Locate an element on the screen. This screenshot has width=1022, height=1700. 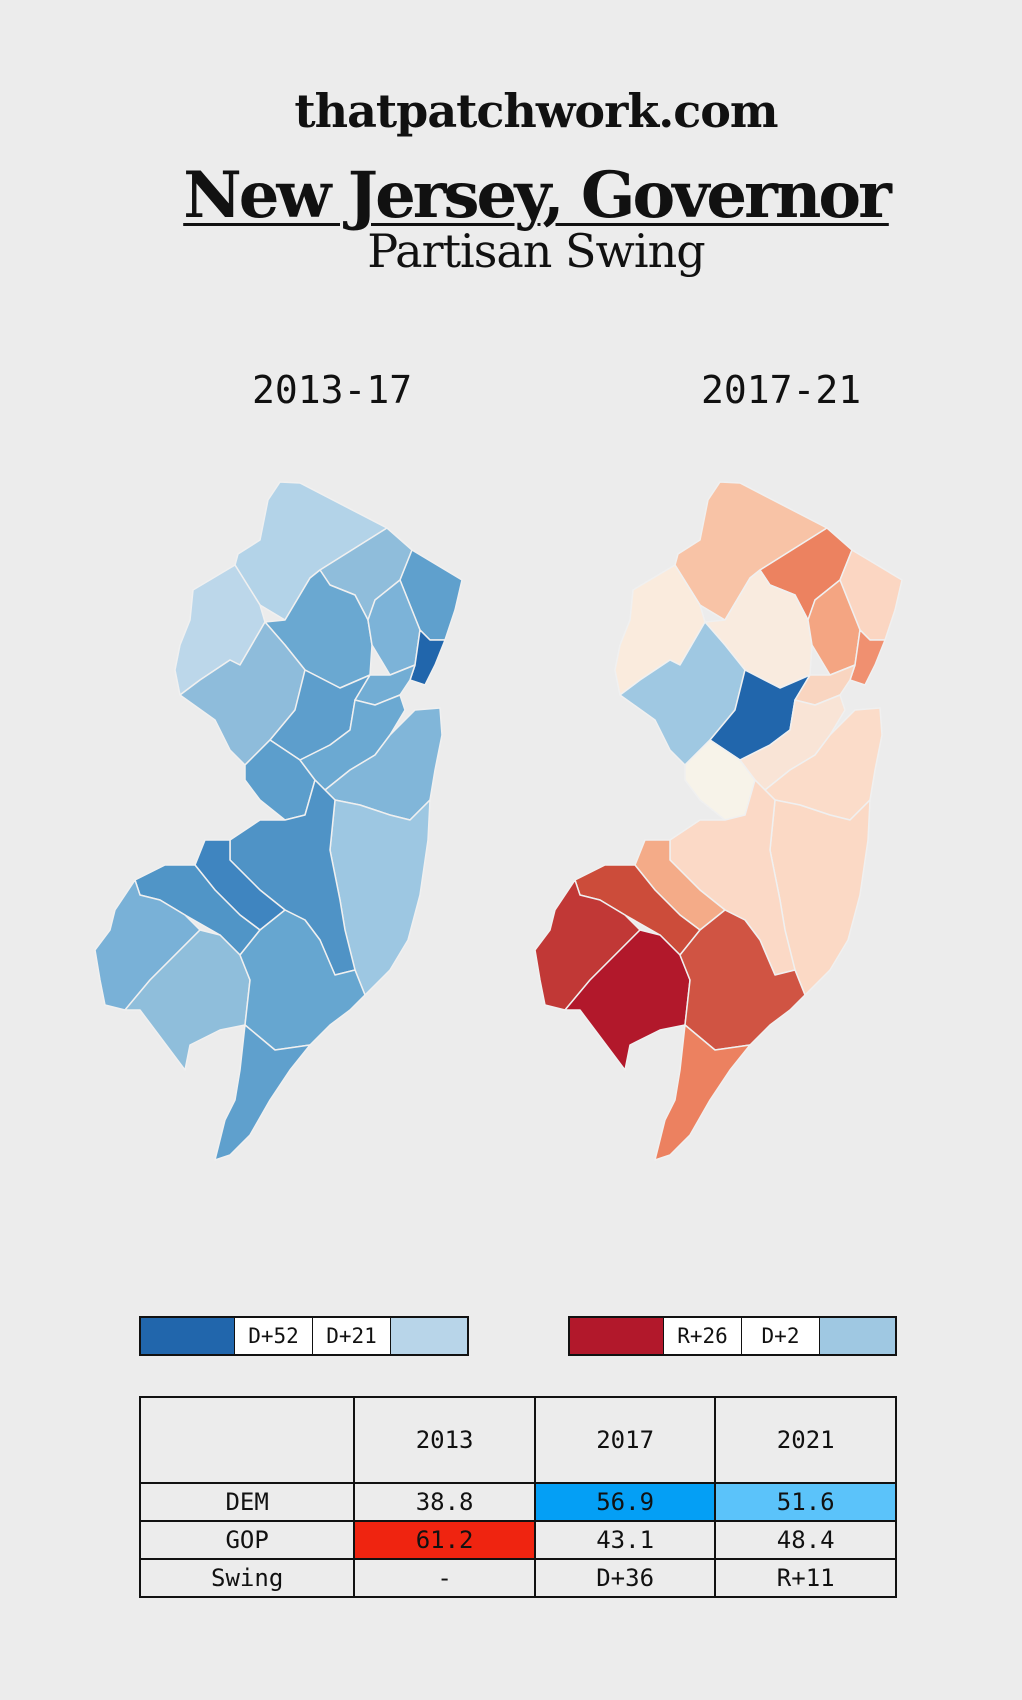
color-legend: D+52 D+21 is located at coordinates (304, 1336).